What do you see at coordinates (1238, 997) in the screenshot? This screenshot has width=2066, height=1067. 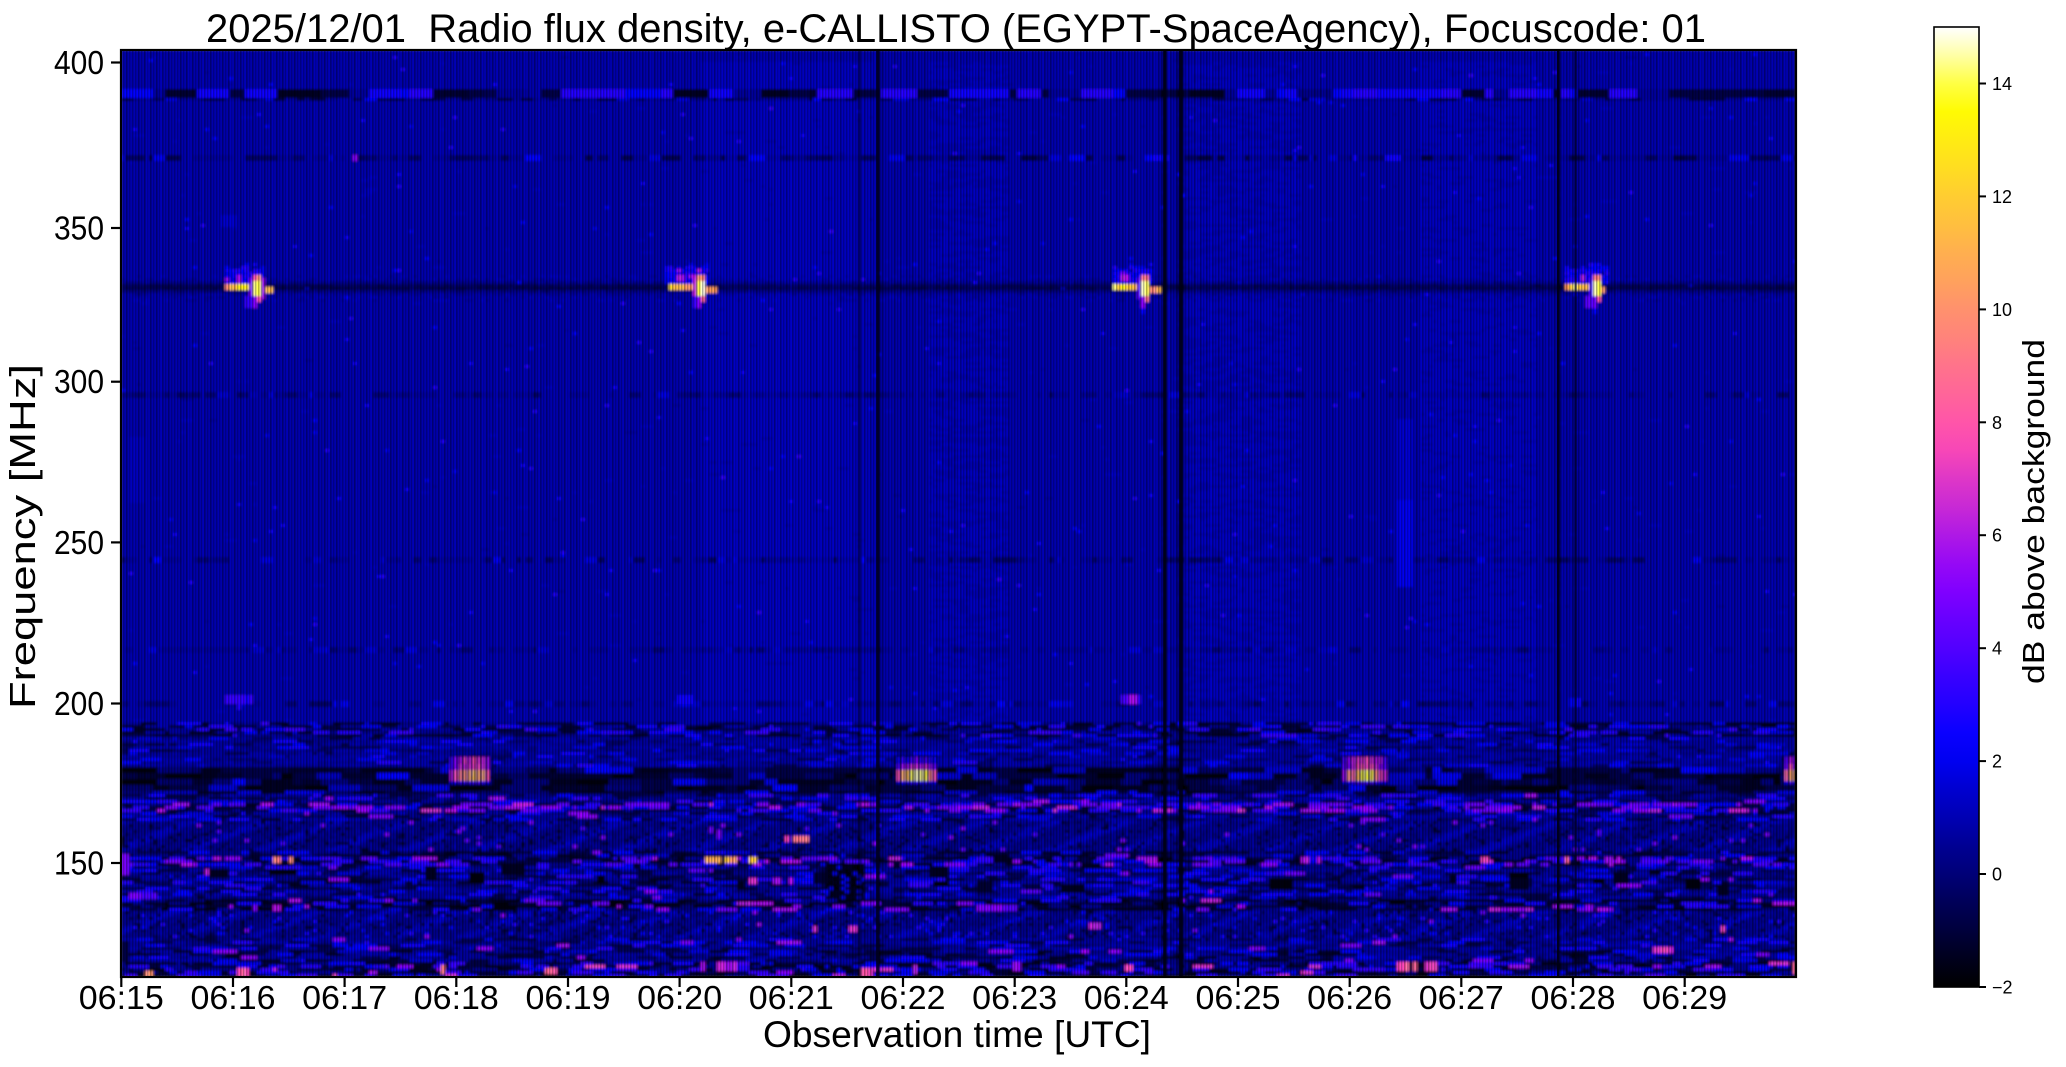 I see `svg-text: 06:25` at bounding box center [1238, 997].